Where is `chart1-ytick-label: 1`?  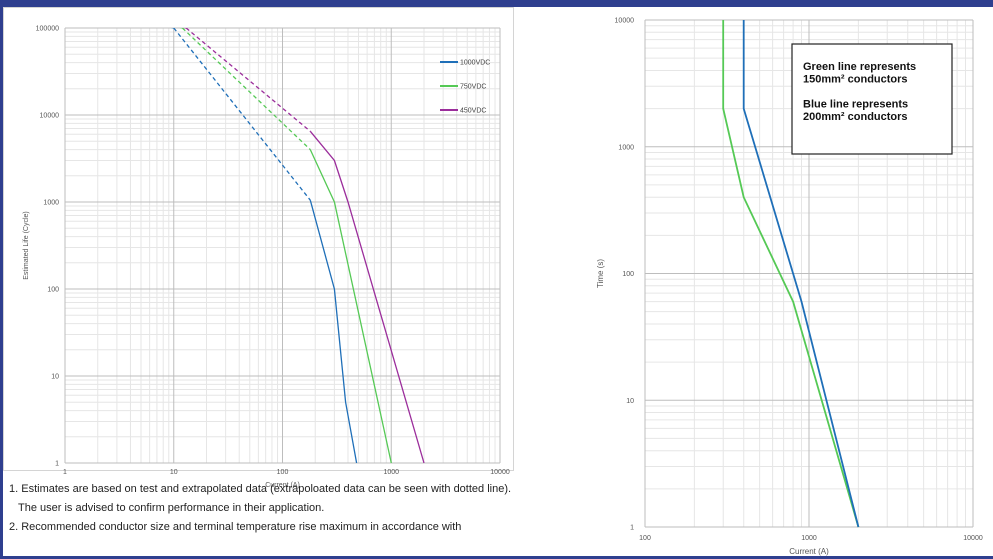
chart1-ytick-label: 1 is located at coordinates (57, 464).